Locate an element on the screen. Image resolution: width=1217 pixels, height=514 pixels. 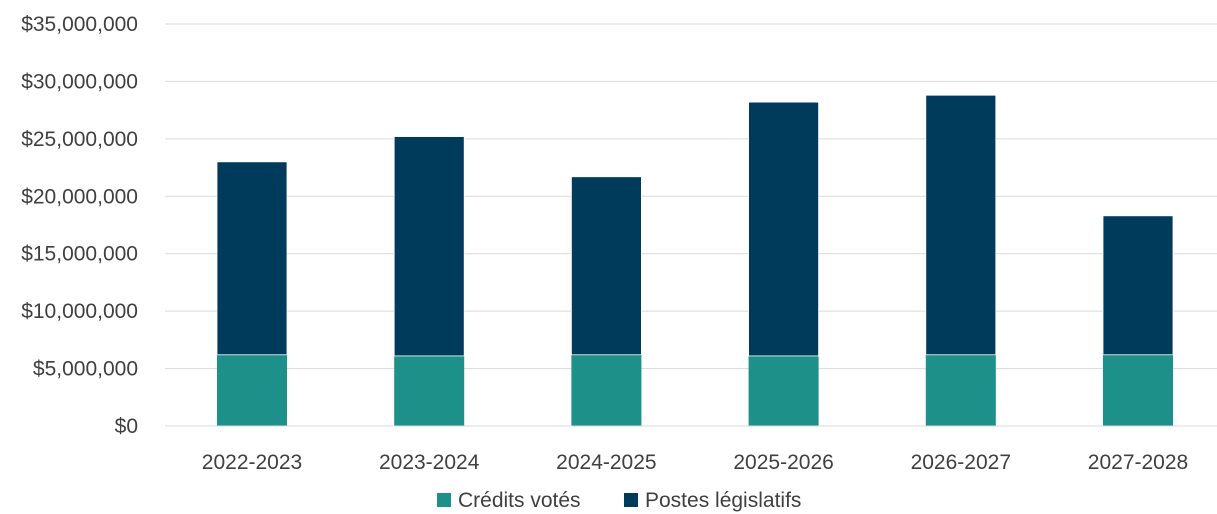
x-tick-label: 2026-2027 is located at coordinates (961, 462).